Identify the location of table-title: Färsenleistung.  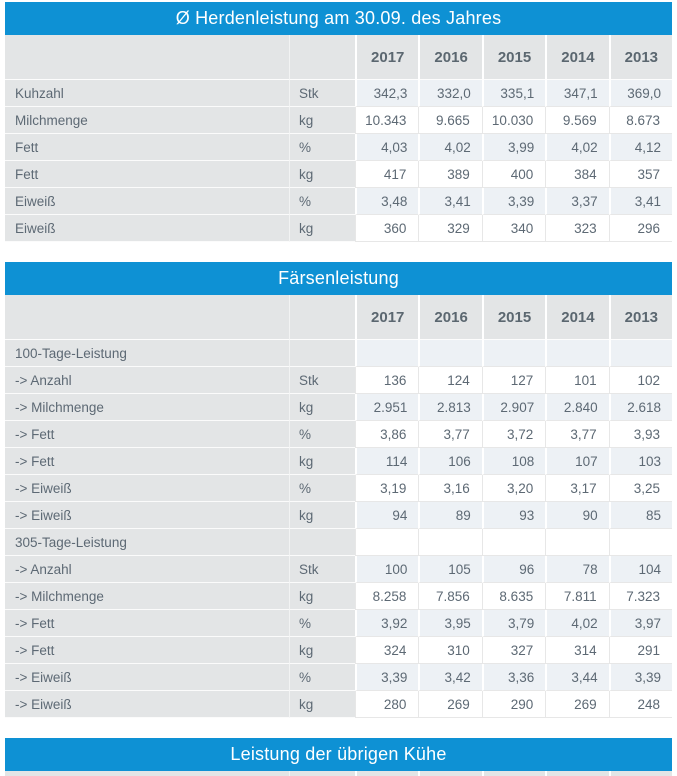
(338, 278).